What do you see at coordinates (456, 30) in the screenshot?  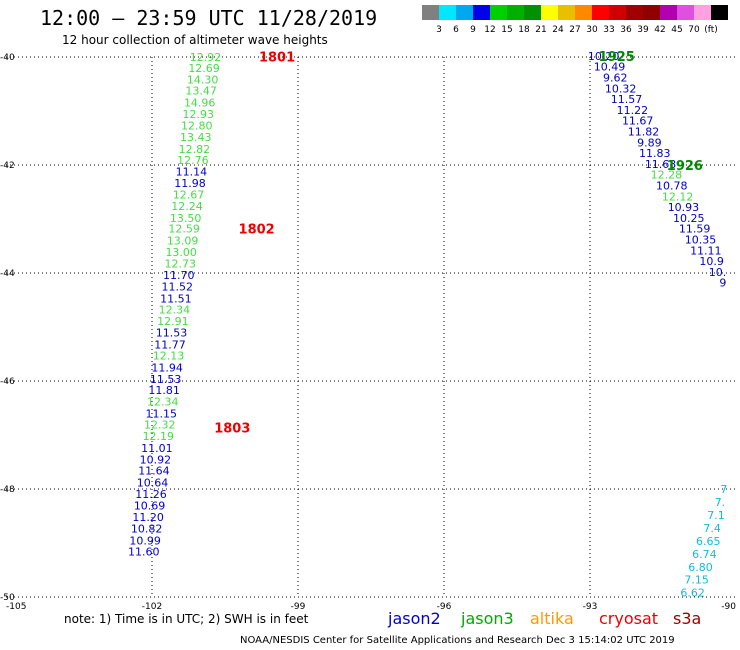 I see `colorbar-label: 6` at bounding box center [456, 30].